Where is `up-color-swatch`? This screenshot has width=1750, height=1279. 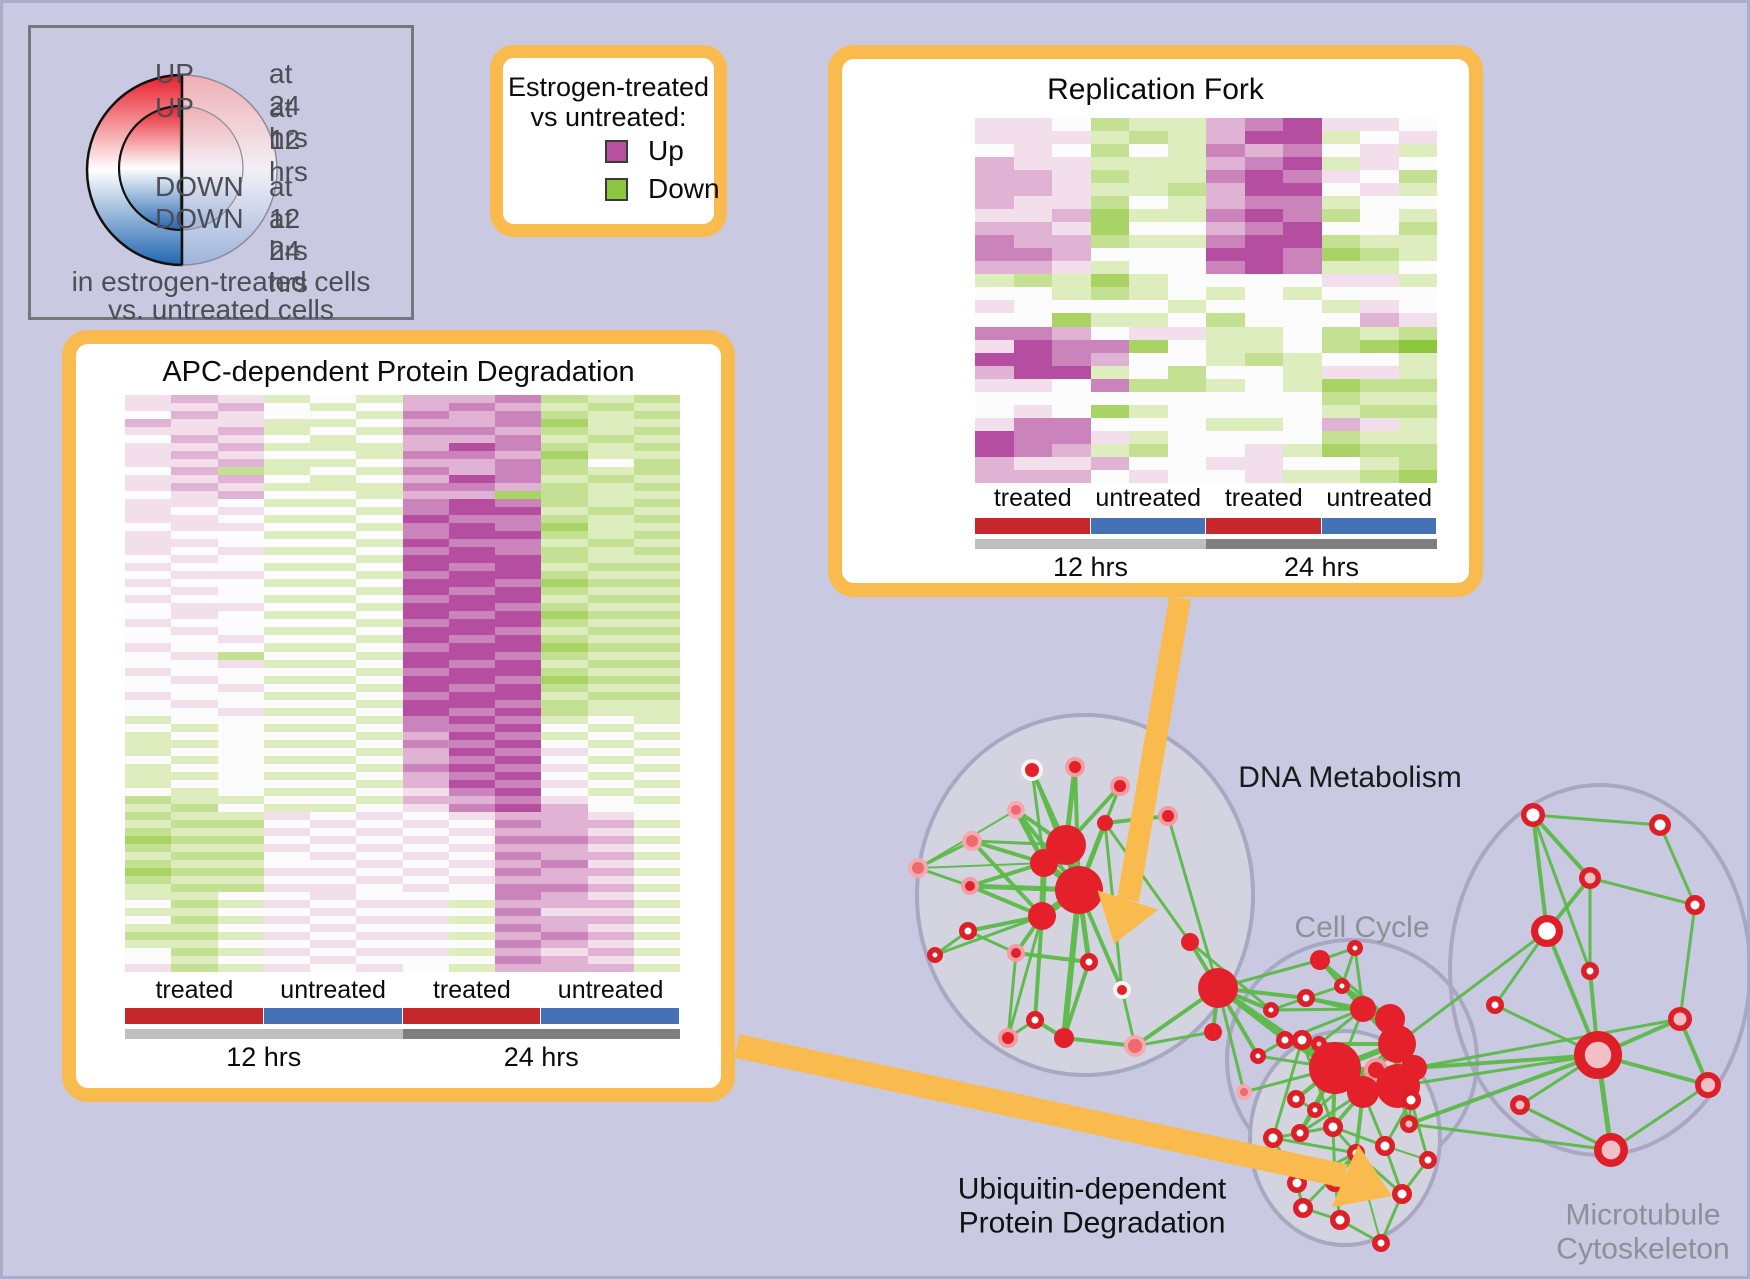 up-color-swatch is located at coordinates (616, 151).